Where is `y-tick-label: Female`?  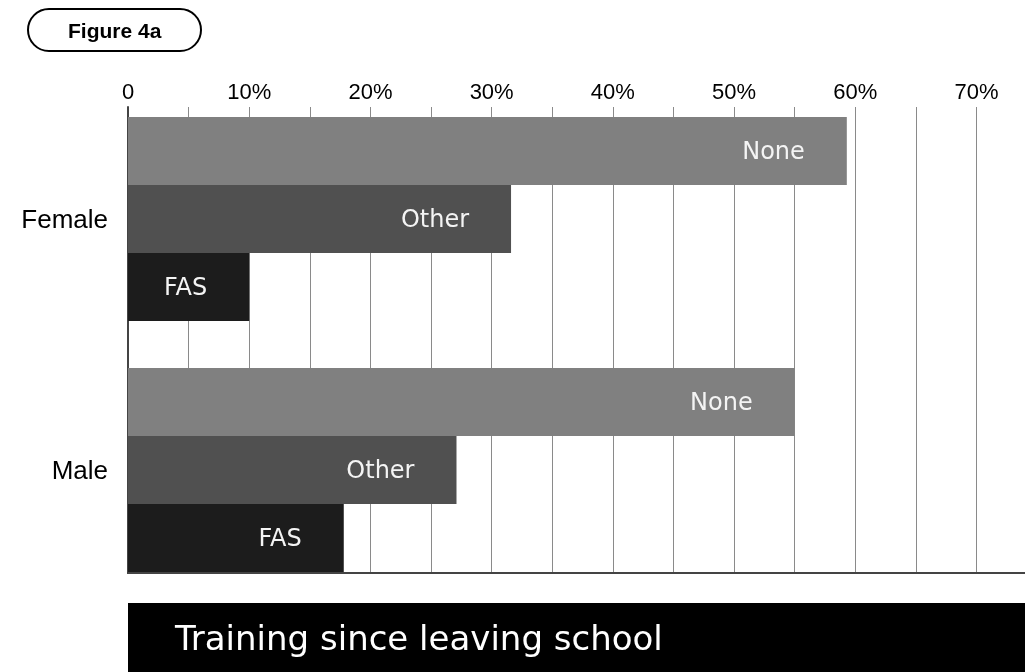
y-tick-label: Female is located at coordinates (64, 219).